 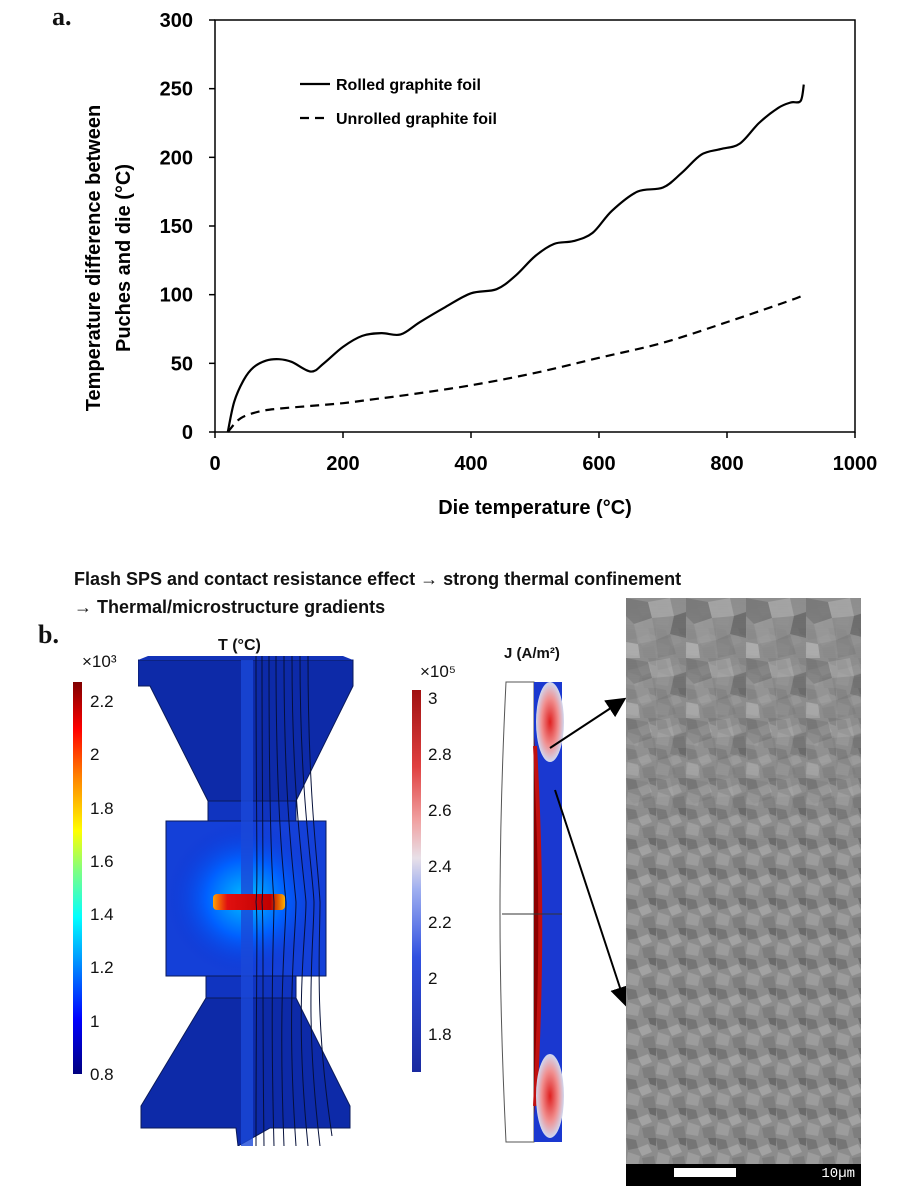 What do you see at coordinates (176, 158) in the screenshot?
I see `y-tick-label: 200` at bounding box center [176, 158].